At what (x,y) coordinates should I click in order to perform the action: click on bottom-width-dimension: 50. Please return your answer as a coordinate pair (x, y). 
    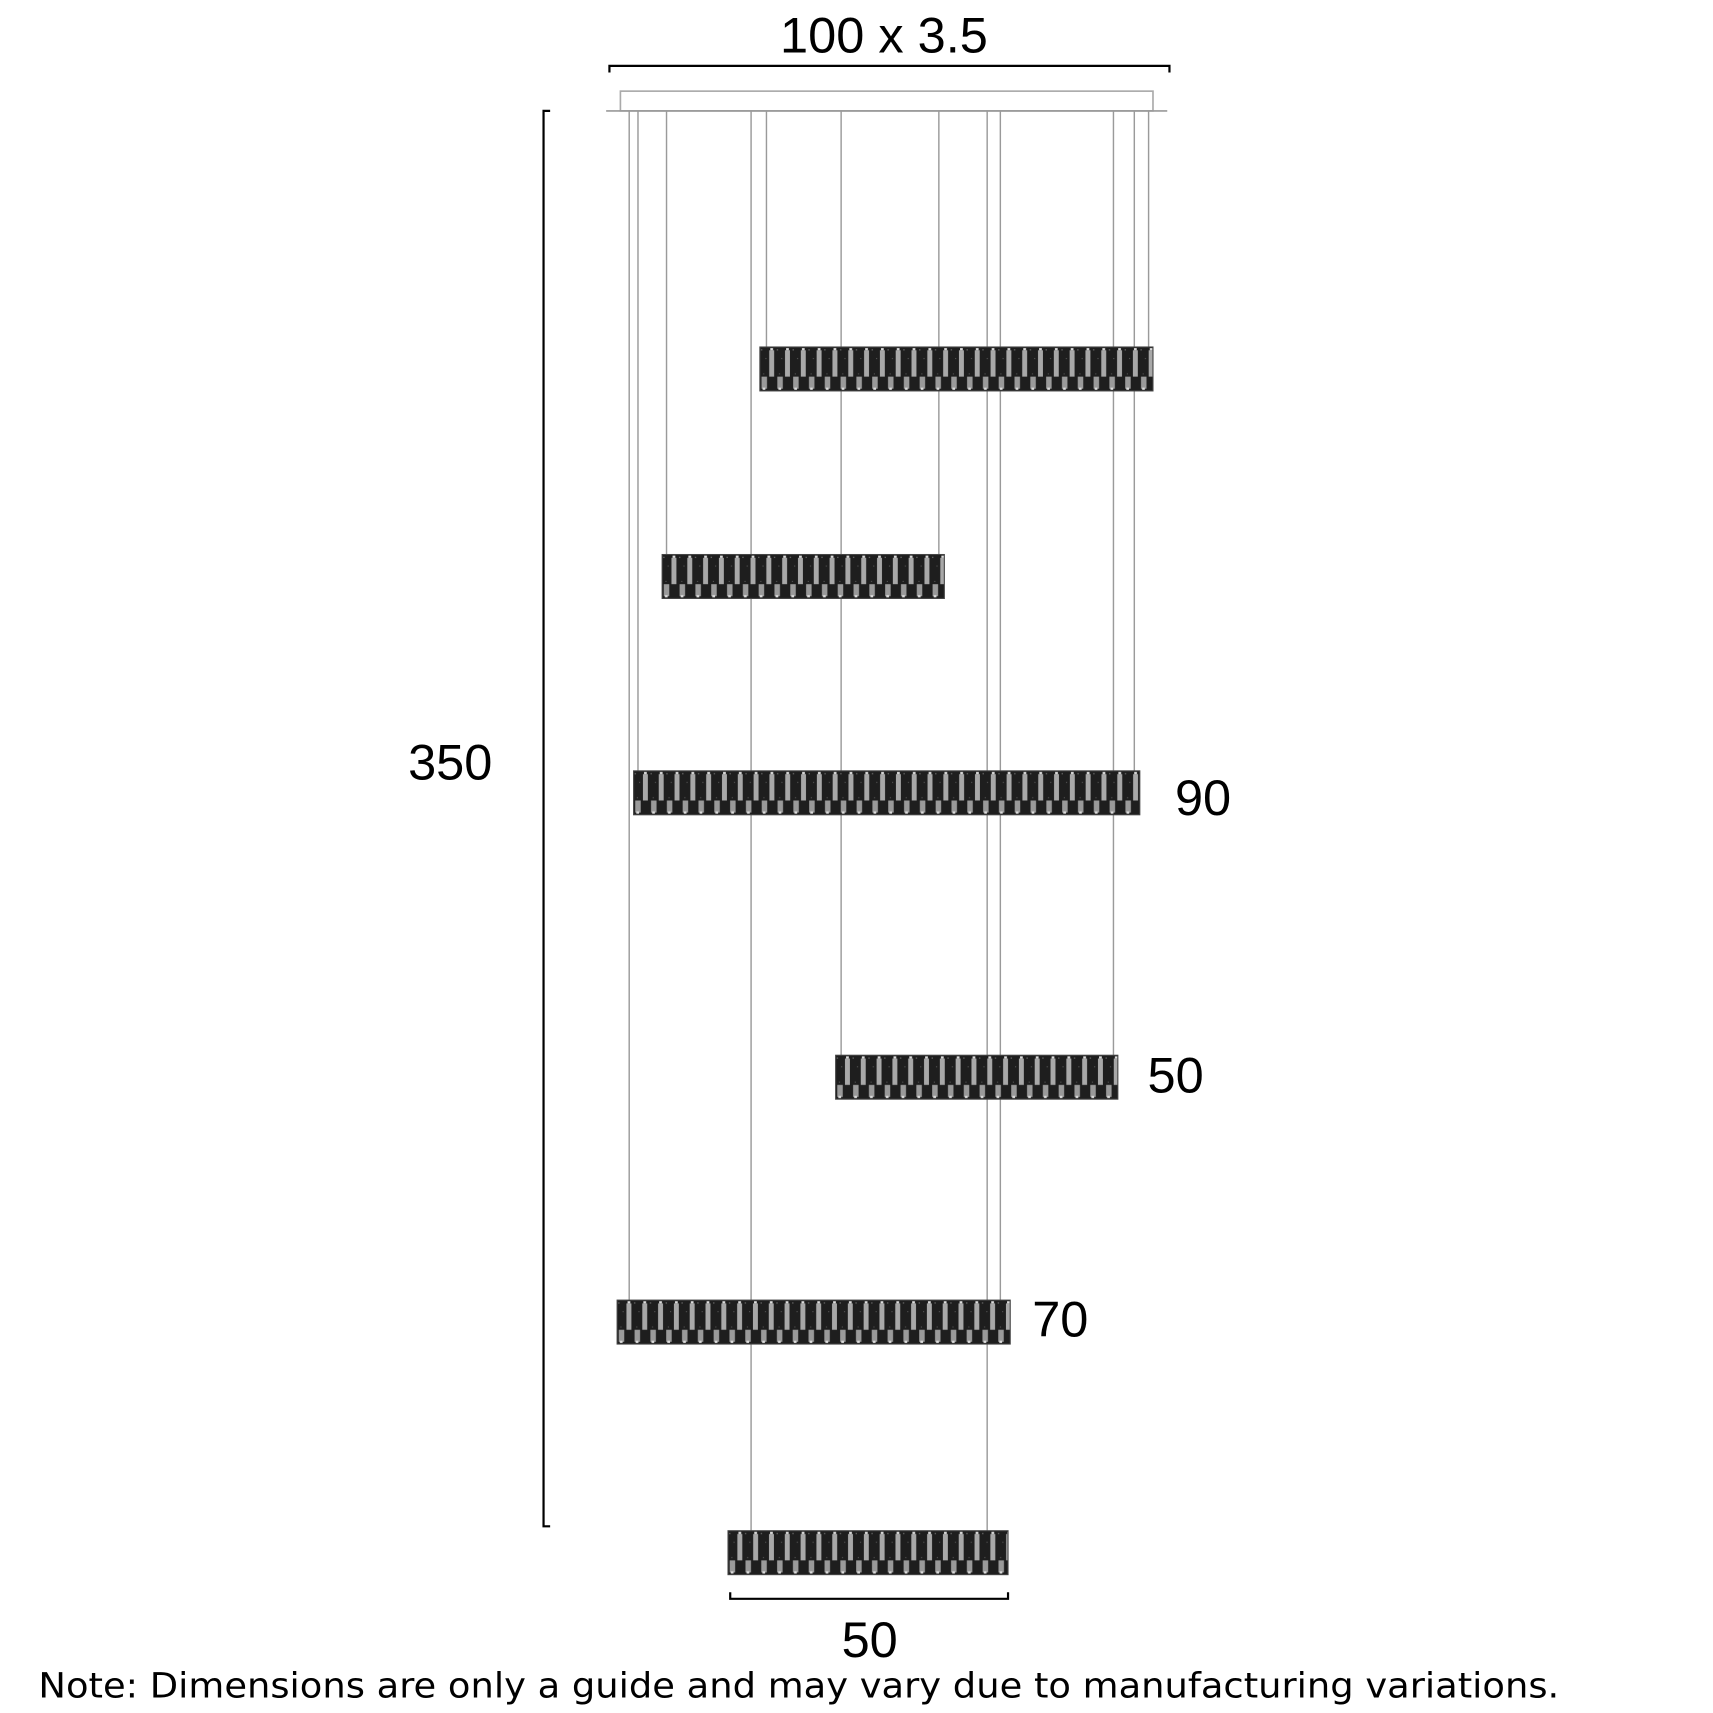
    Looking at the image, I should click on (869, 1630).